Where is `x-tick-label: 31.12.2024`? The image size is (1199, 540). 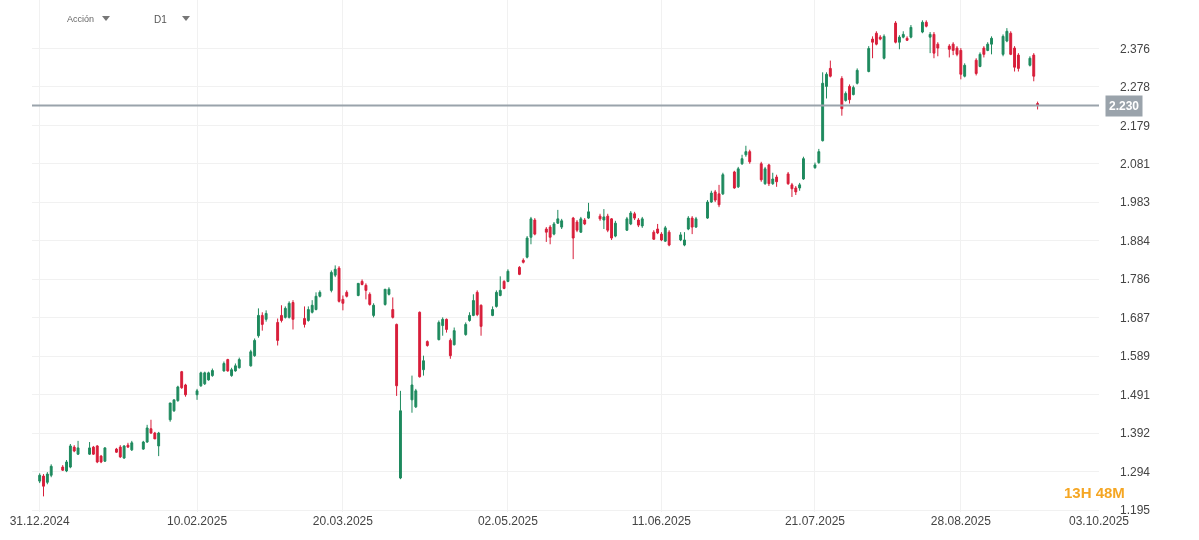
x-tick-label: 31.12.2024 is located at coordinates (40, 521).